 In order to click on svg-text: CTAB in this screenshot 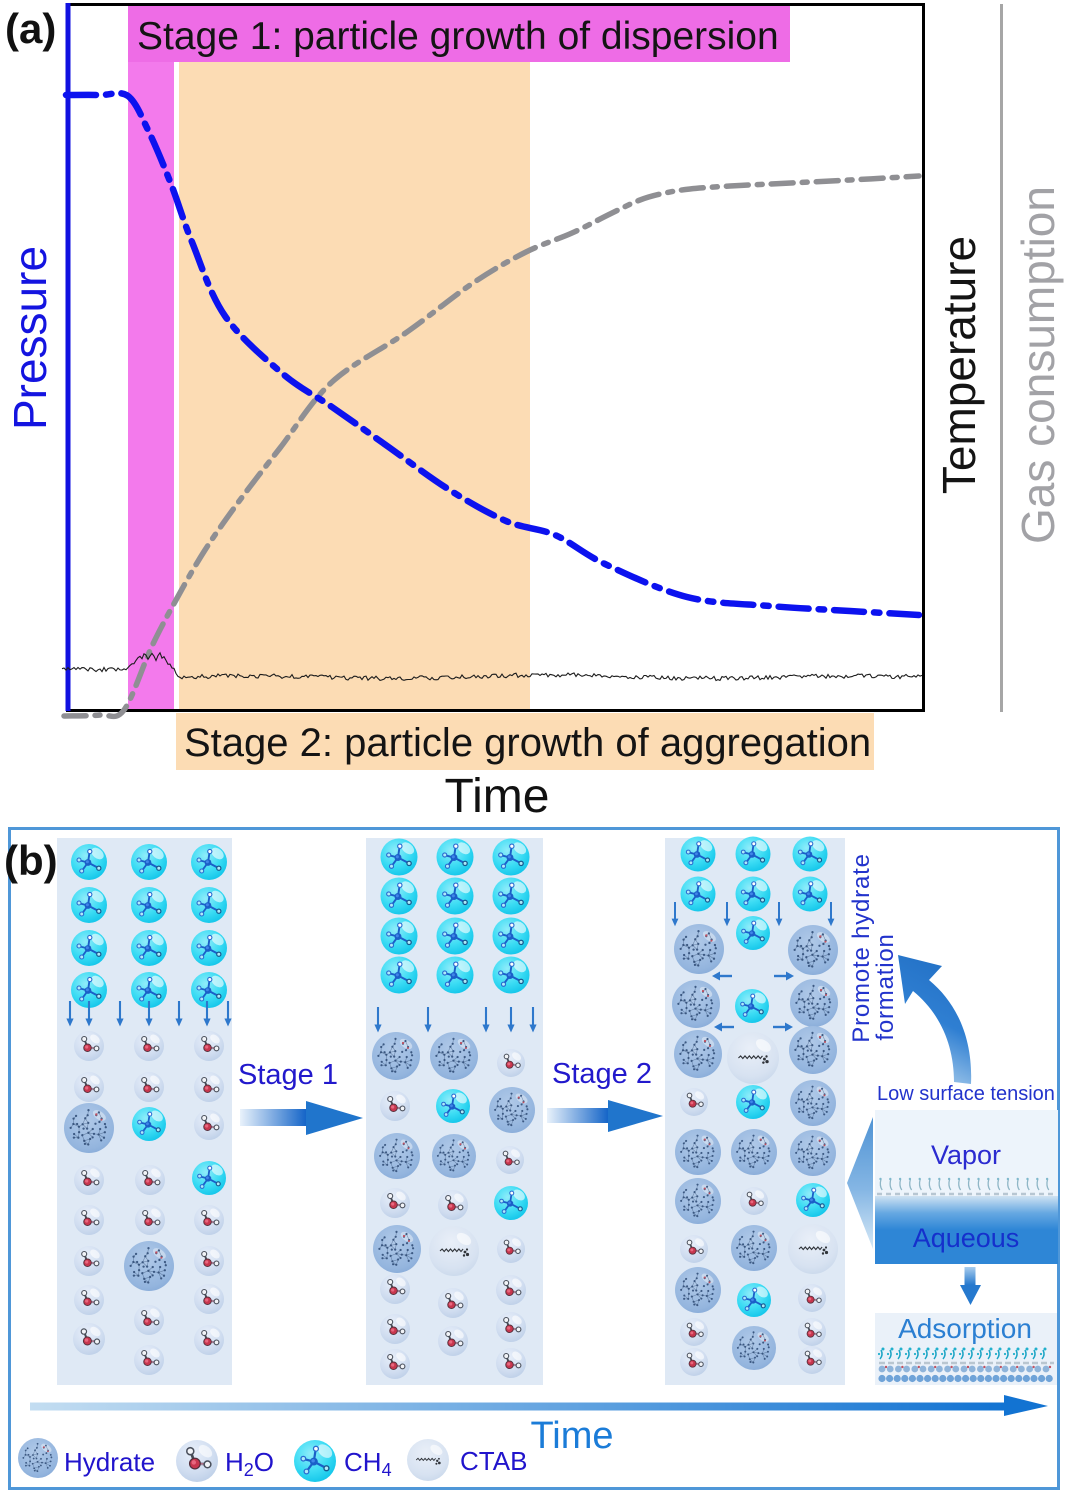, I will do `click(493, 1461)`.